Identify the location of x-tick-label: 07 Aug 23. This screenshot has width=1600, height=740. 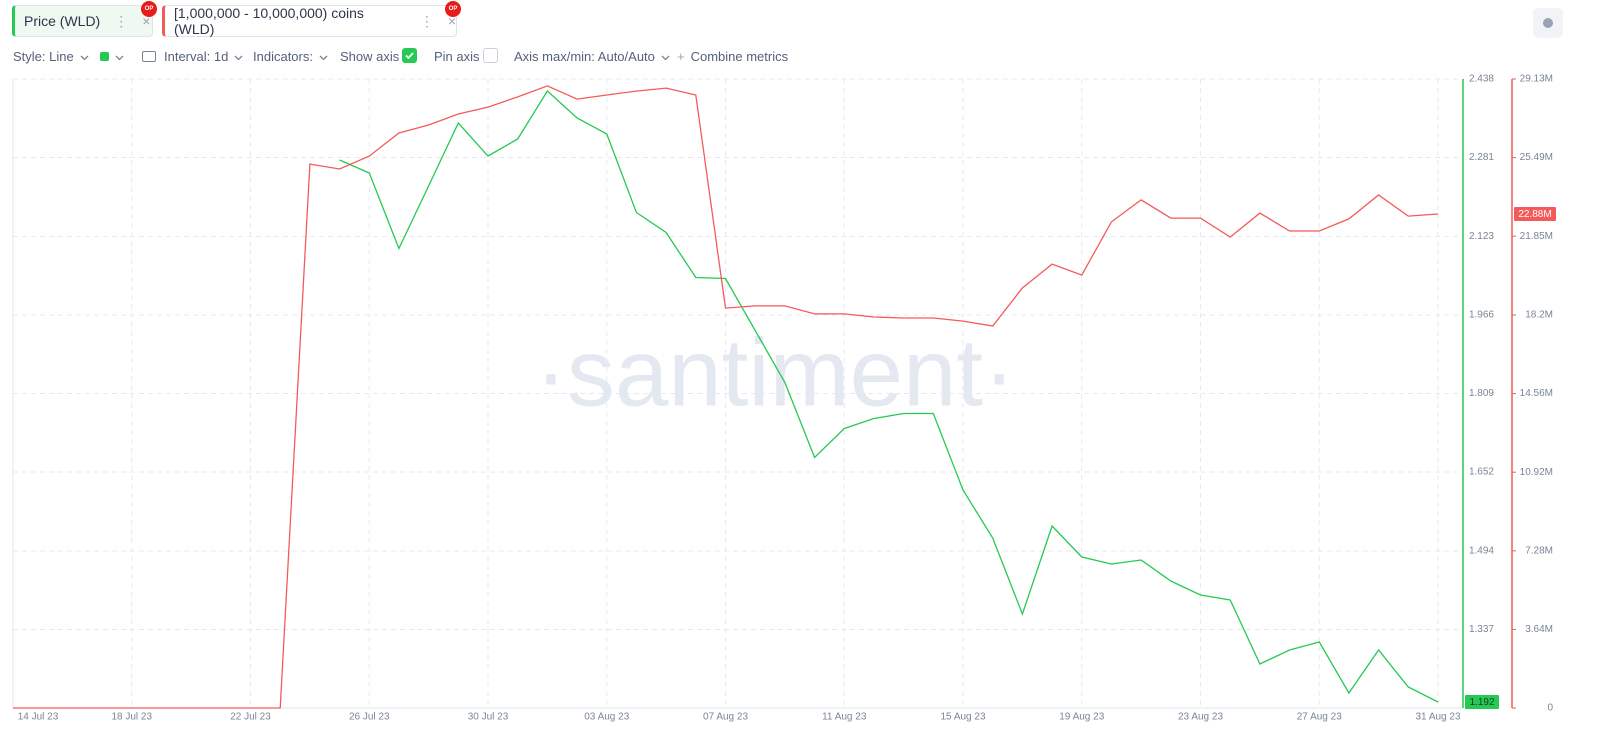
(725, 717).